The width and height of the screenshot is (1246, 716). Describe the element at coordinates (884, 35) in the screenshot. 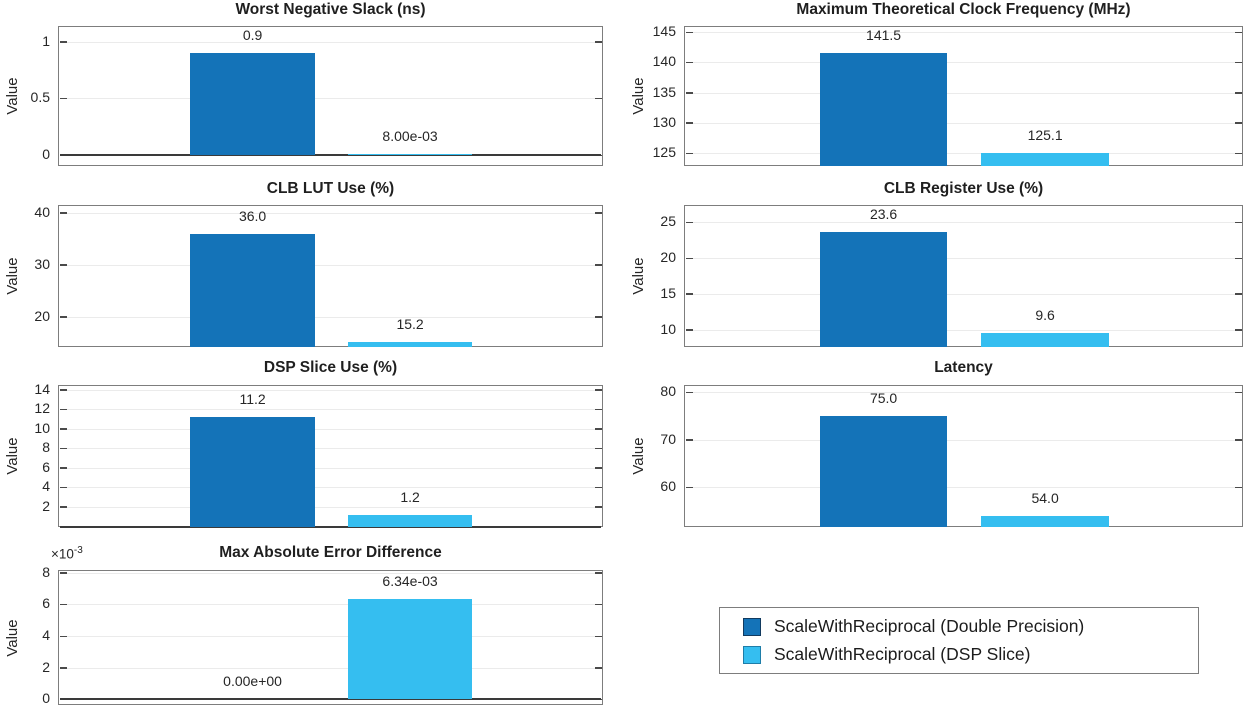

I see `bar-value-label: 141.5` at that location.